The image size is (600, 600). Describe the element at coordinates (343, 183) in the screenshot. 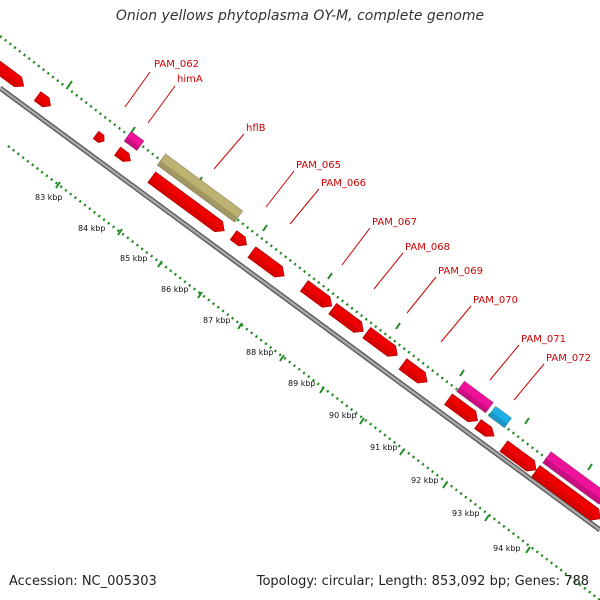

I see `gene-label: PAM_066` at that location.